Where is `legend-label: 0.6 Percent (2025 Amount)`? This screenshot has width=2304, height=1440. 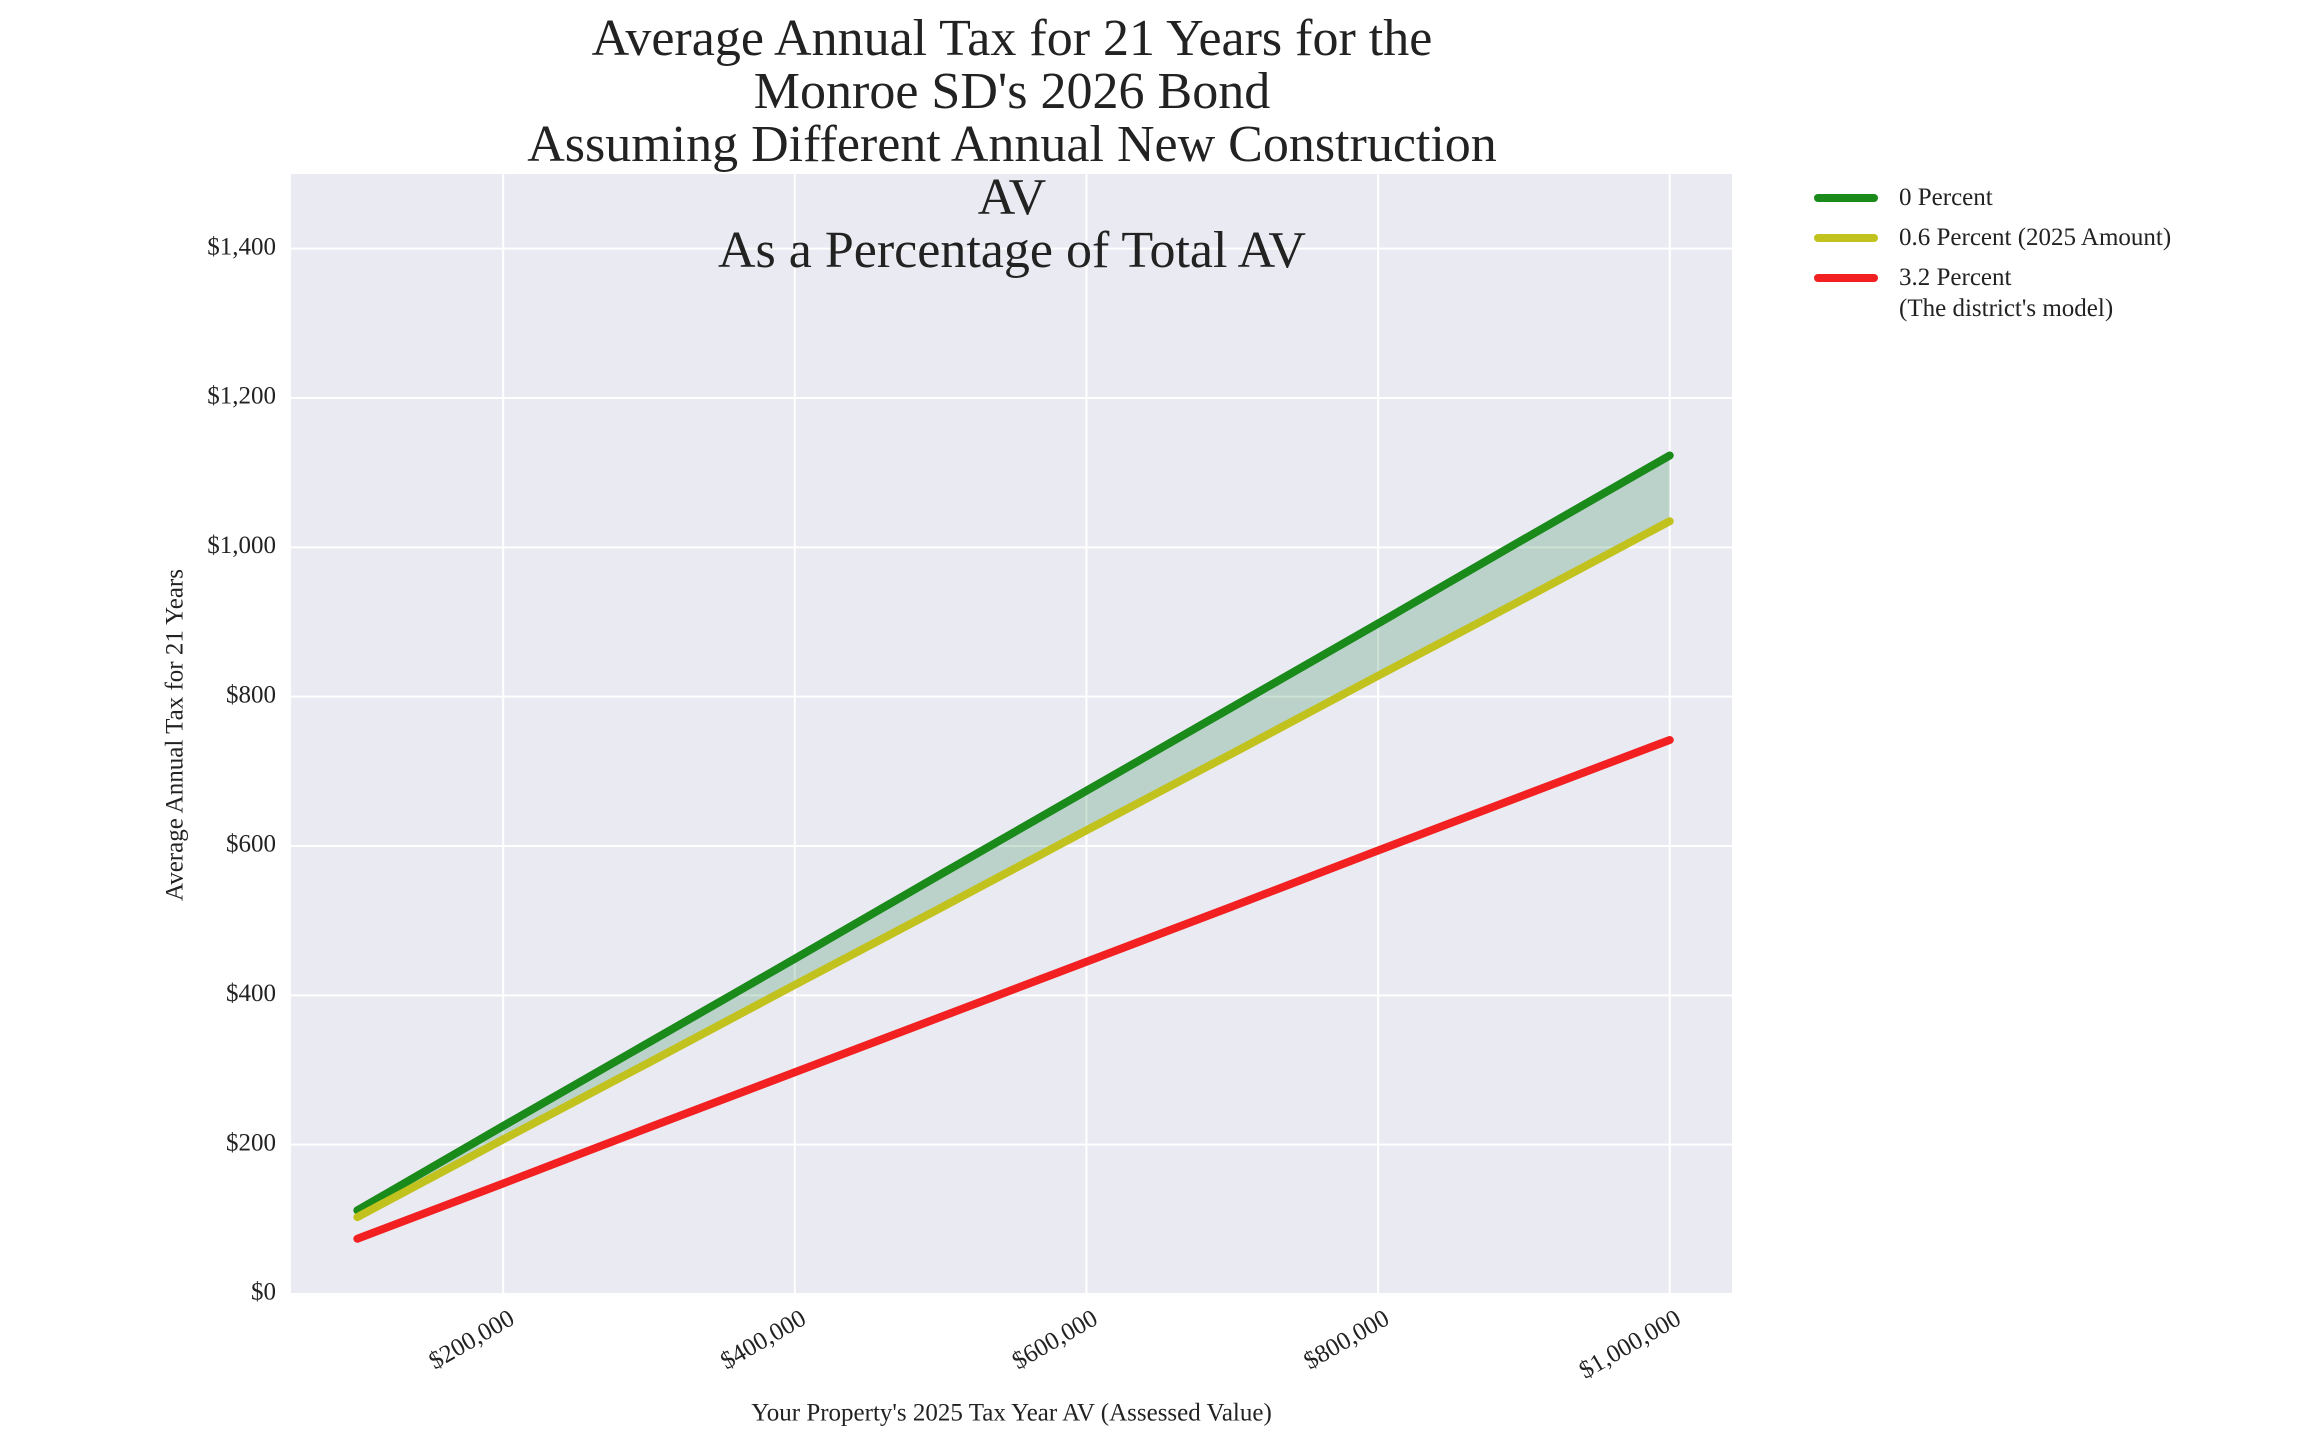
legend-label: 0.6 Percent (2025 Amount) is located at coordinates (2035, 237).